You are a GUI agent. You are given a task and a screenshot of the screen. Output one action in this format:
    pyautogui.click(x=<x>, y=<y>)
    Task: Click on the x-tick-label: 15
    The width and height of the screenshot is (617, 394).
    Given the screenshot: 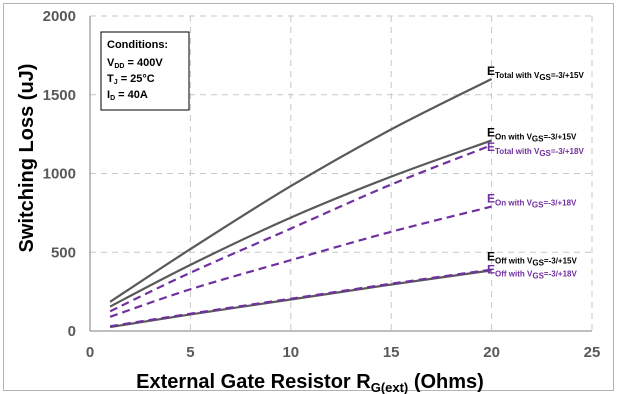 What is the action you would take?
    pyautogui.click(x=391, y=352)
    